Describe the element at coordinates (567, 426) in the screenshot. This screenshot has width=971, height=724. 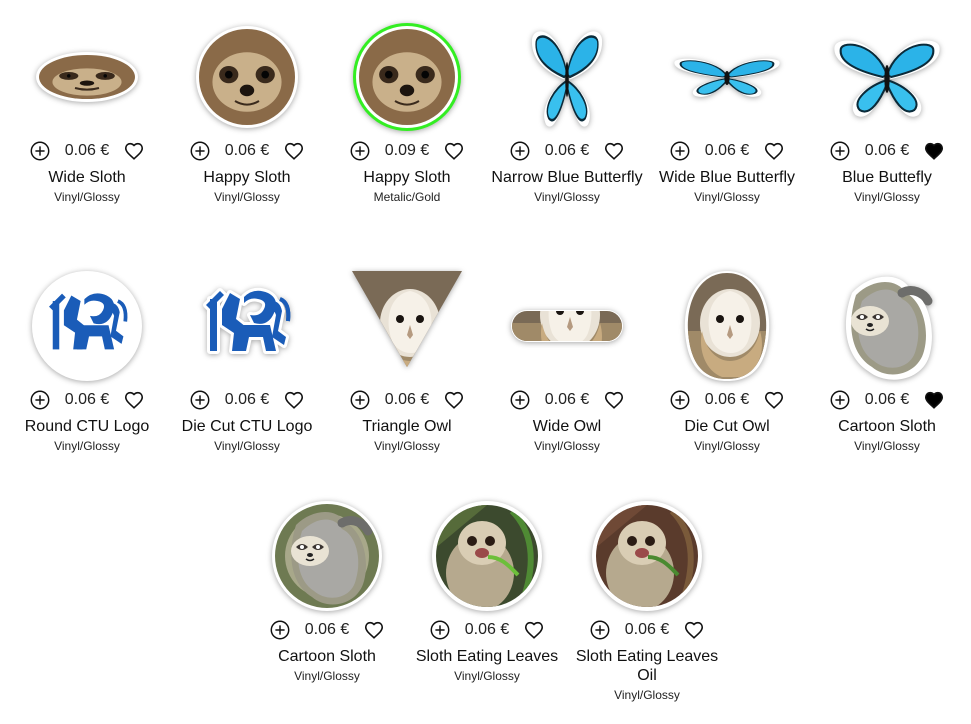
I see `sticker-name: Wide Owl` at that location.